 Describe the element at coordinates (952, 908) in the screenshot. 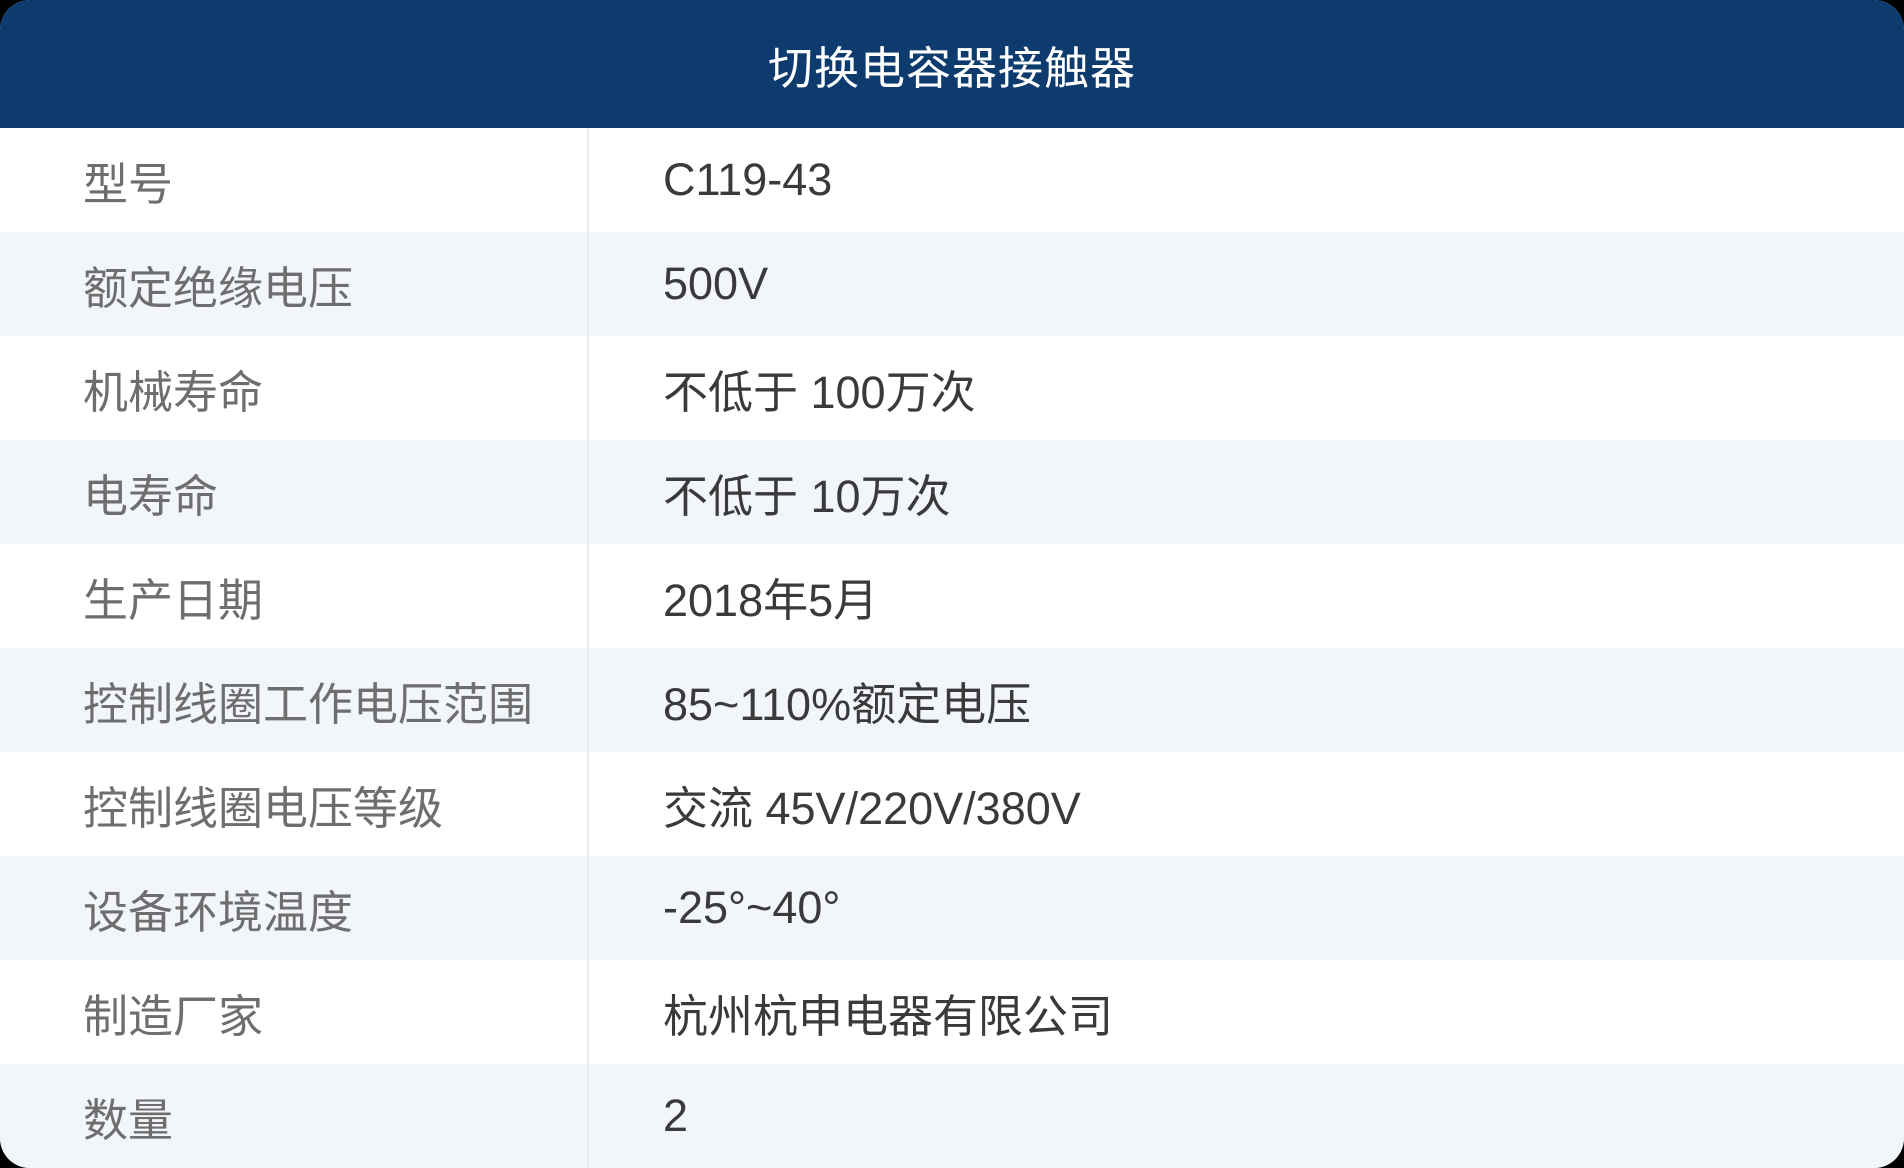

I see `table-row: 设备环境温度 -25°~40°` at that location.